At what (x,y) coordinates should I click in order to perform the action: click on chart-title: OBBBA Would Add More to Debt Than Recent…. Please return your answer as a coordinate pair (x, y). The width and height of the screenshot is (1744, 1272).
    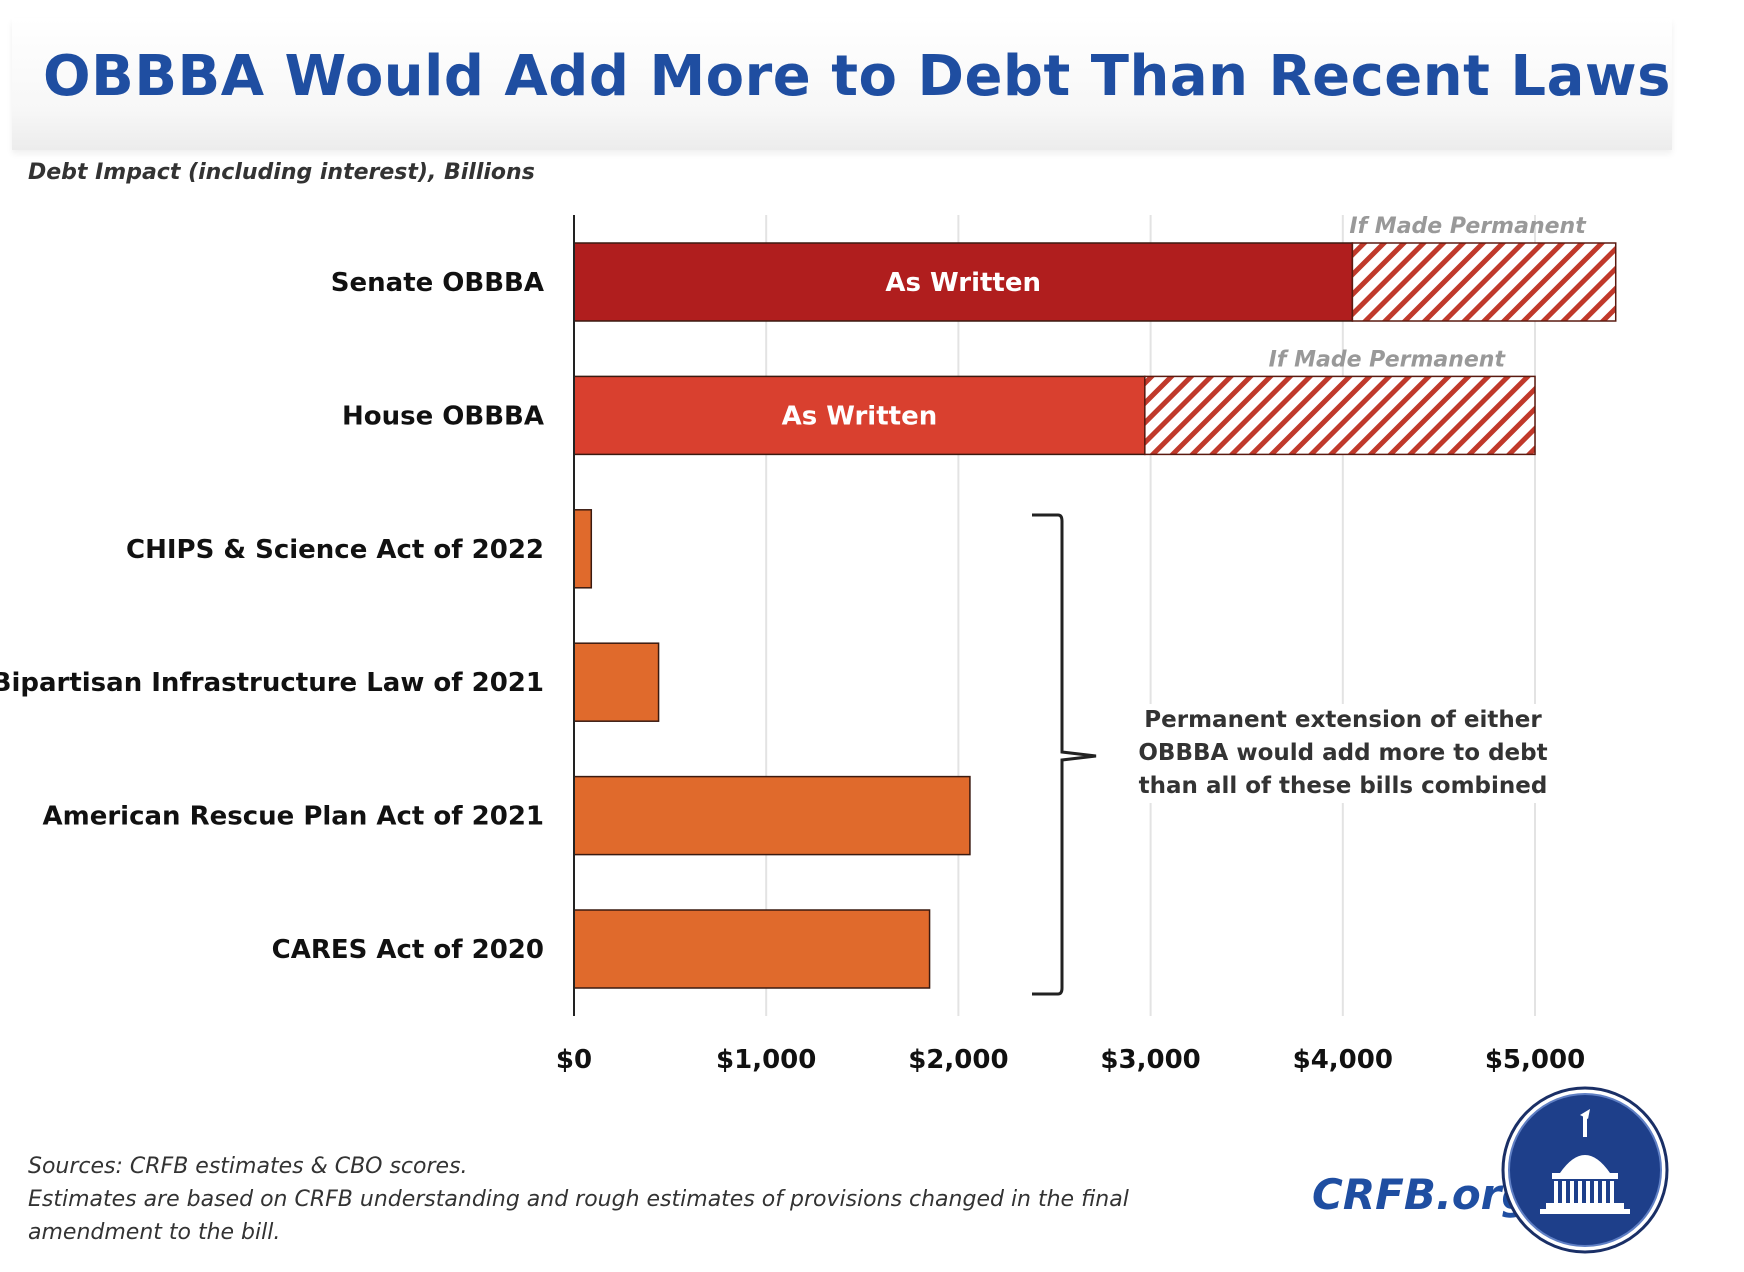
    Looking at the image, I should click on (857, 76).